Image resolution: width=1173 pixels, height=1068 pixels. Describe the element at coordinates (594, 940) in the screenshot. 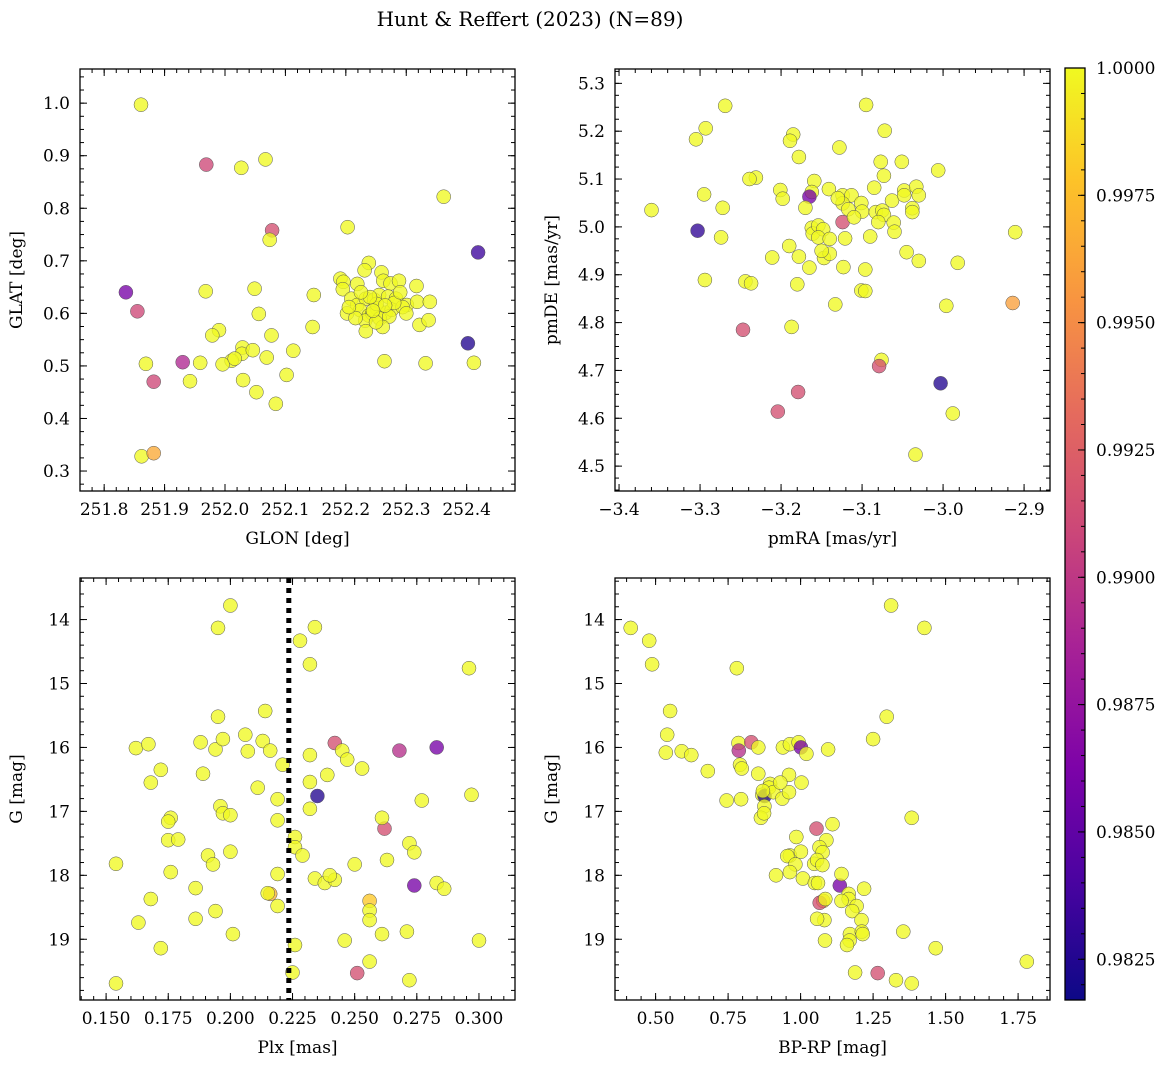

I see `y-tick-label: 19` at that location.